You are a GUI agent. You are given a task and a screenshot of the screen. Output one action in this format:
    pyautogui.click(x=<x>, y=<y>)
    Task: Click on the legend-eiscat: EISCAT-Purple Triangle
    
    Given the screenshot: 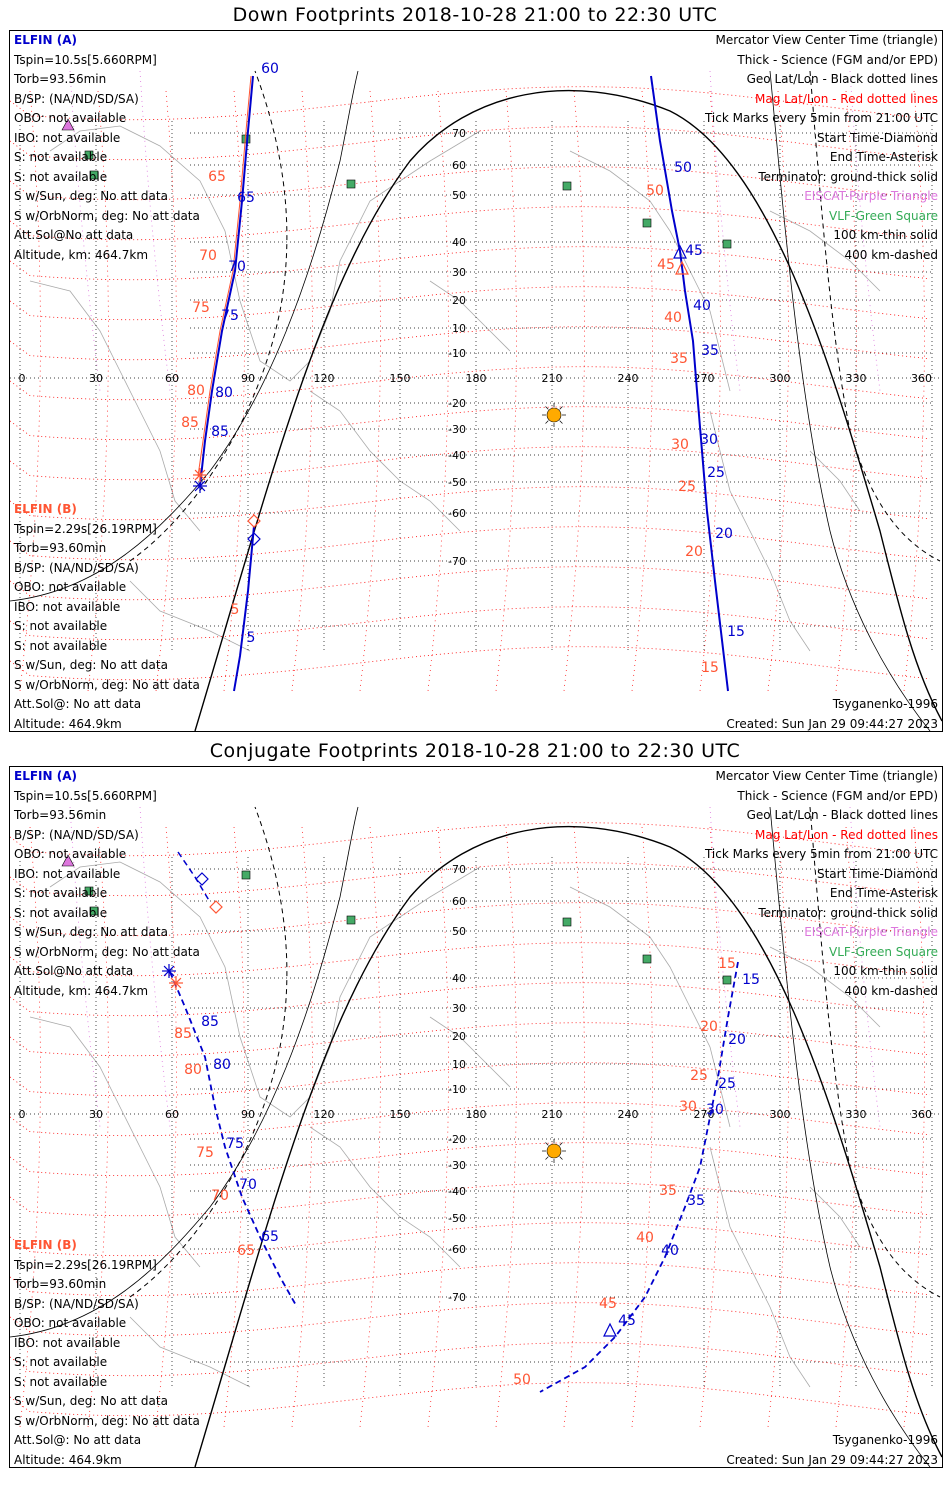 What is the action you would take?
    pyautogui.click(x=871, y=196)
    